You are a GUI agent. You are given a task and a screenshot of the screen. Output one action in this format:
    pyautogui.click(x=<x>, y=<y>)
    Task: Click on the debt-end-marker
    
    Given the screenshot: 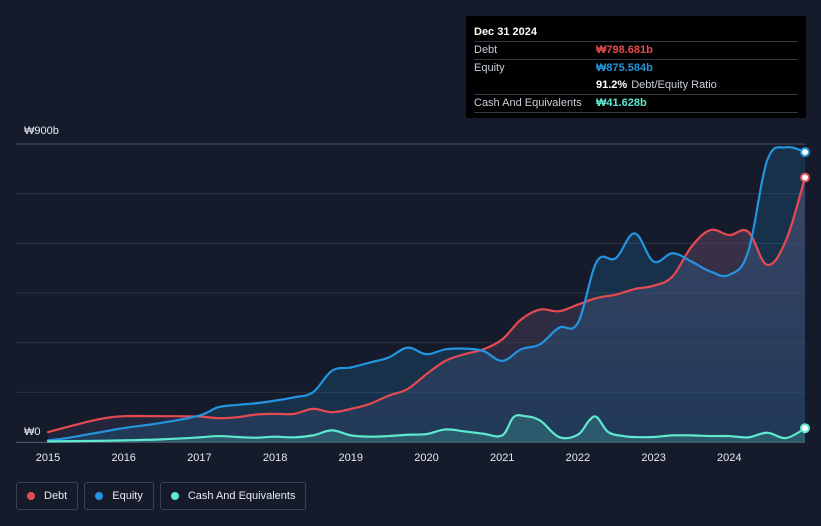 What is the action you would take?
    pyautogui.click(x=805, y=177)
    